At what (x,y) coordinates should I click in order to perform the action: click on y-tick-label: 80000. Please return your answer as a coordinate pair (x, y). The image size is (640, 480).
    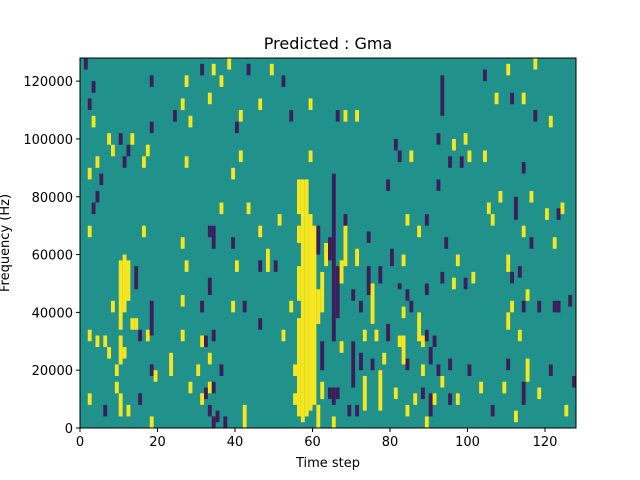
    Looking at the image, I should click on (52, 198).